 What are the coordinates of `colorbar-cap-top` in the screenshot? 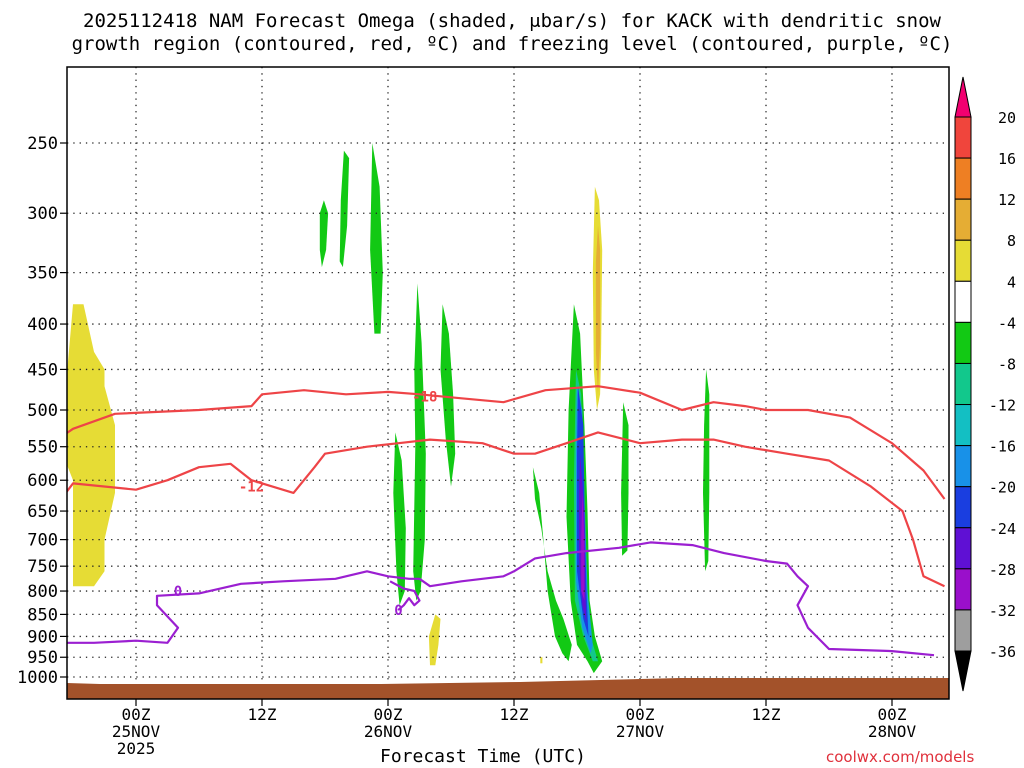 It's located at (963, 97).